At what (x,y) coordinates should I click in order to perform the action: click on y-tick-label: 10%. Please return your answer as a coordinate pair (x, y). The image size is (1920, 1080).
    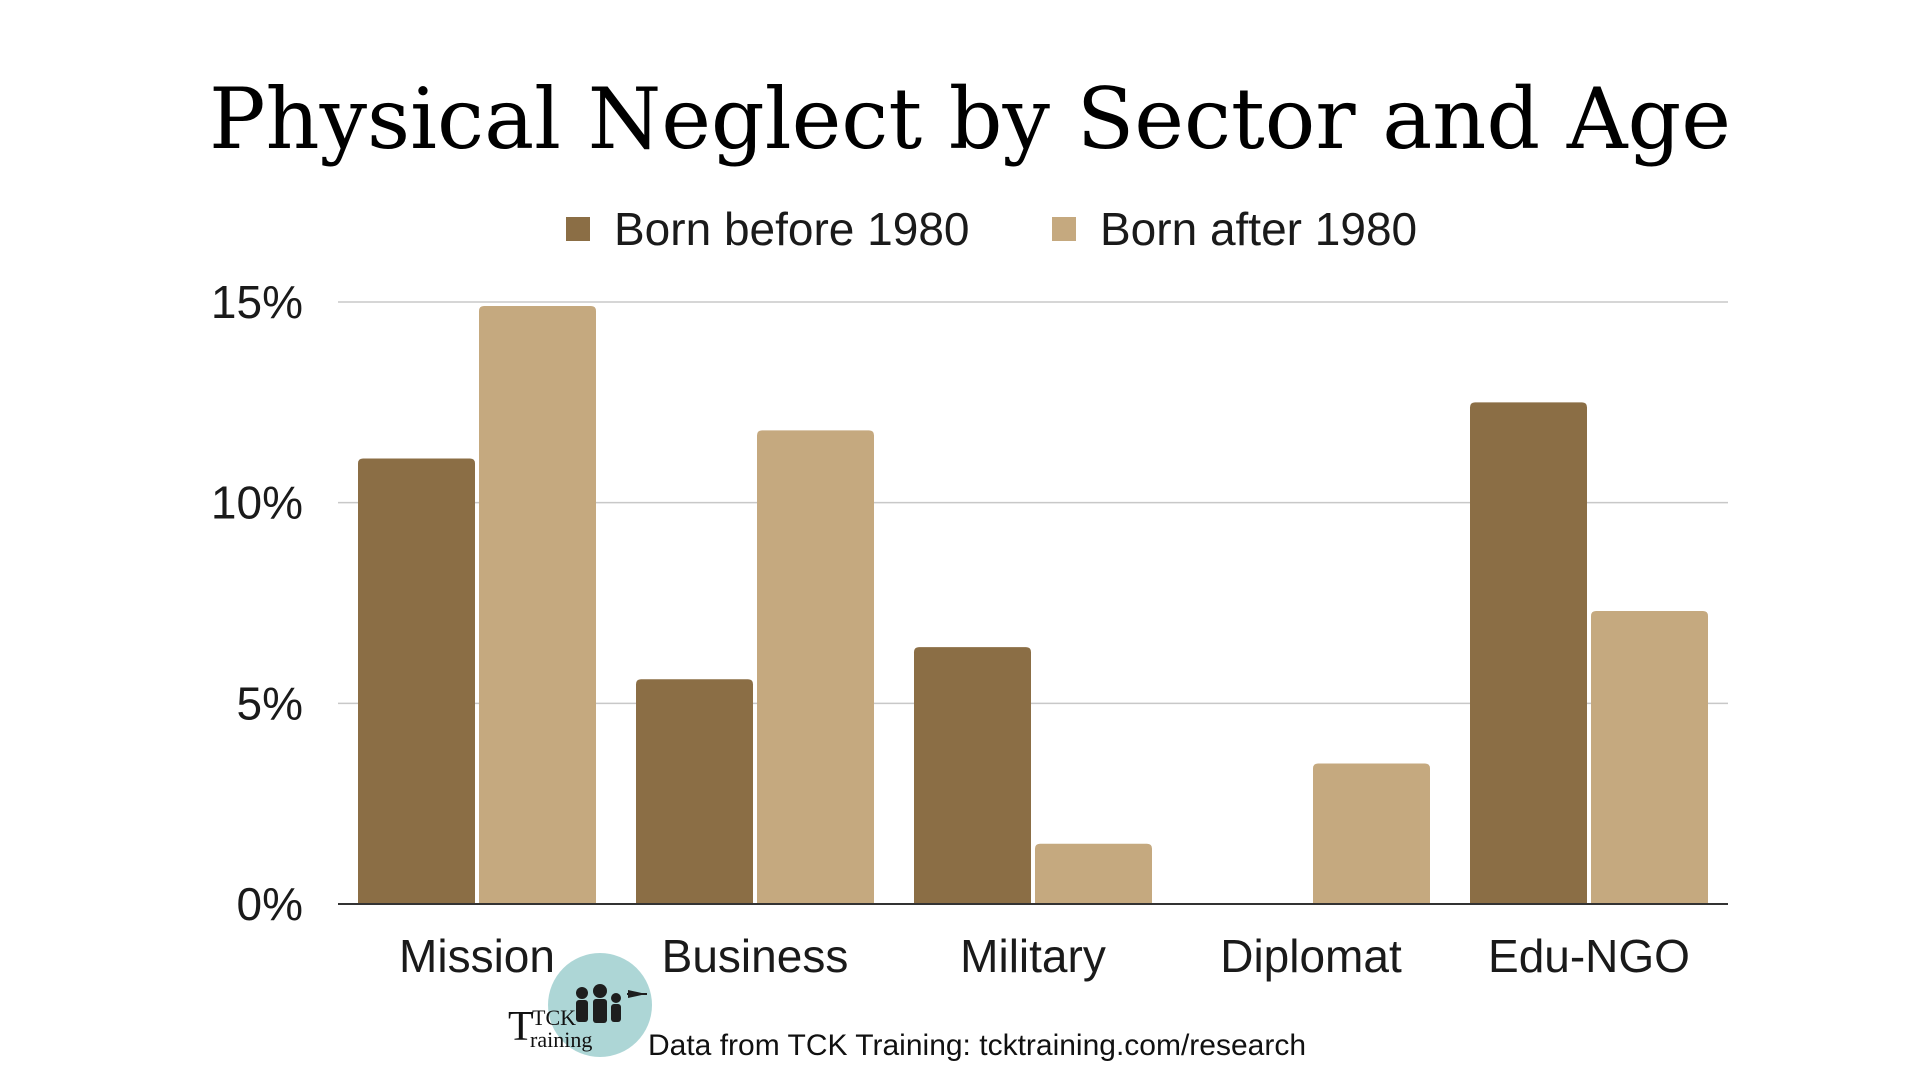
    Looking at the image, I should click on (257, 503).